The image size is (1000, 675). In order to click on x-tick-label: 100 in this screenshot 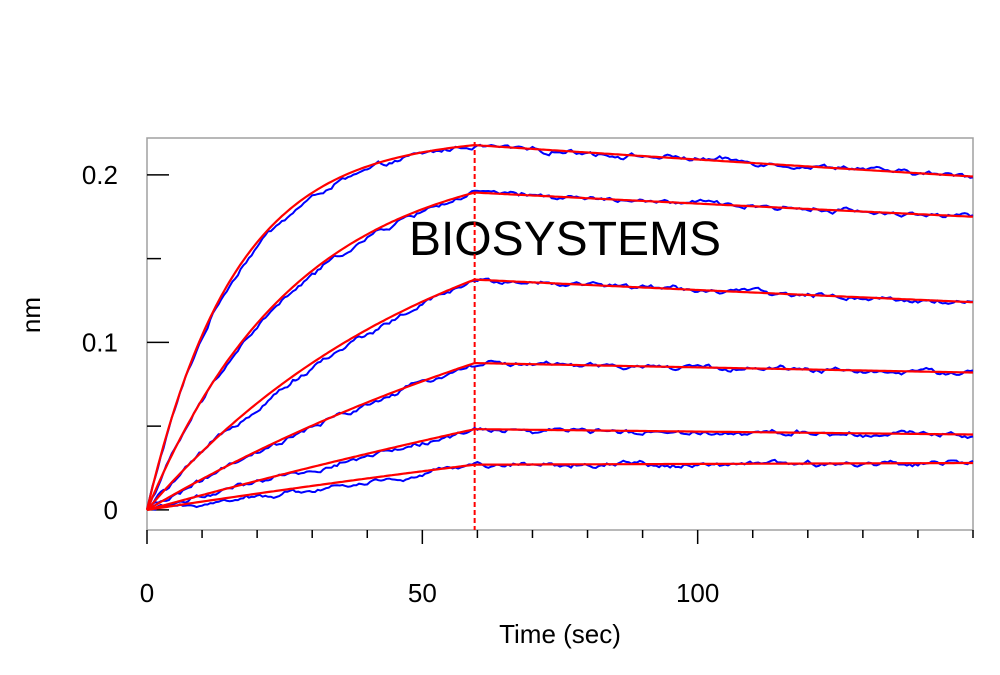, I will do `click(697, 593)`.